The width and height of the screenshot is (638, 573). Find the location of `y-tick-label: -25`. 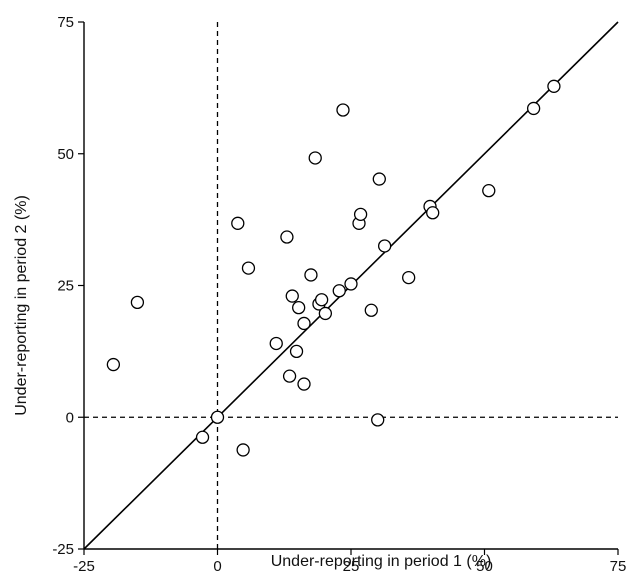

y-tick-label: -25 is located at coordinates (63, 549).